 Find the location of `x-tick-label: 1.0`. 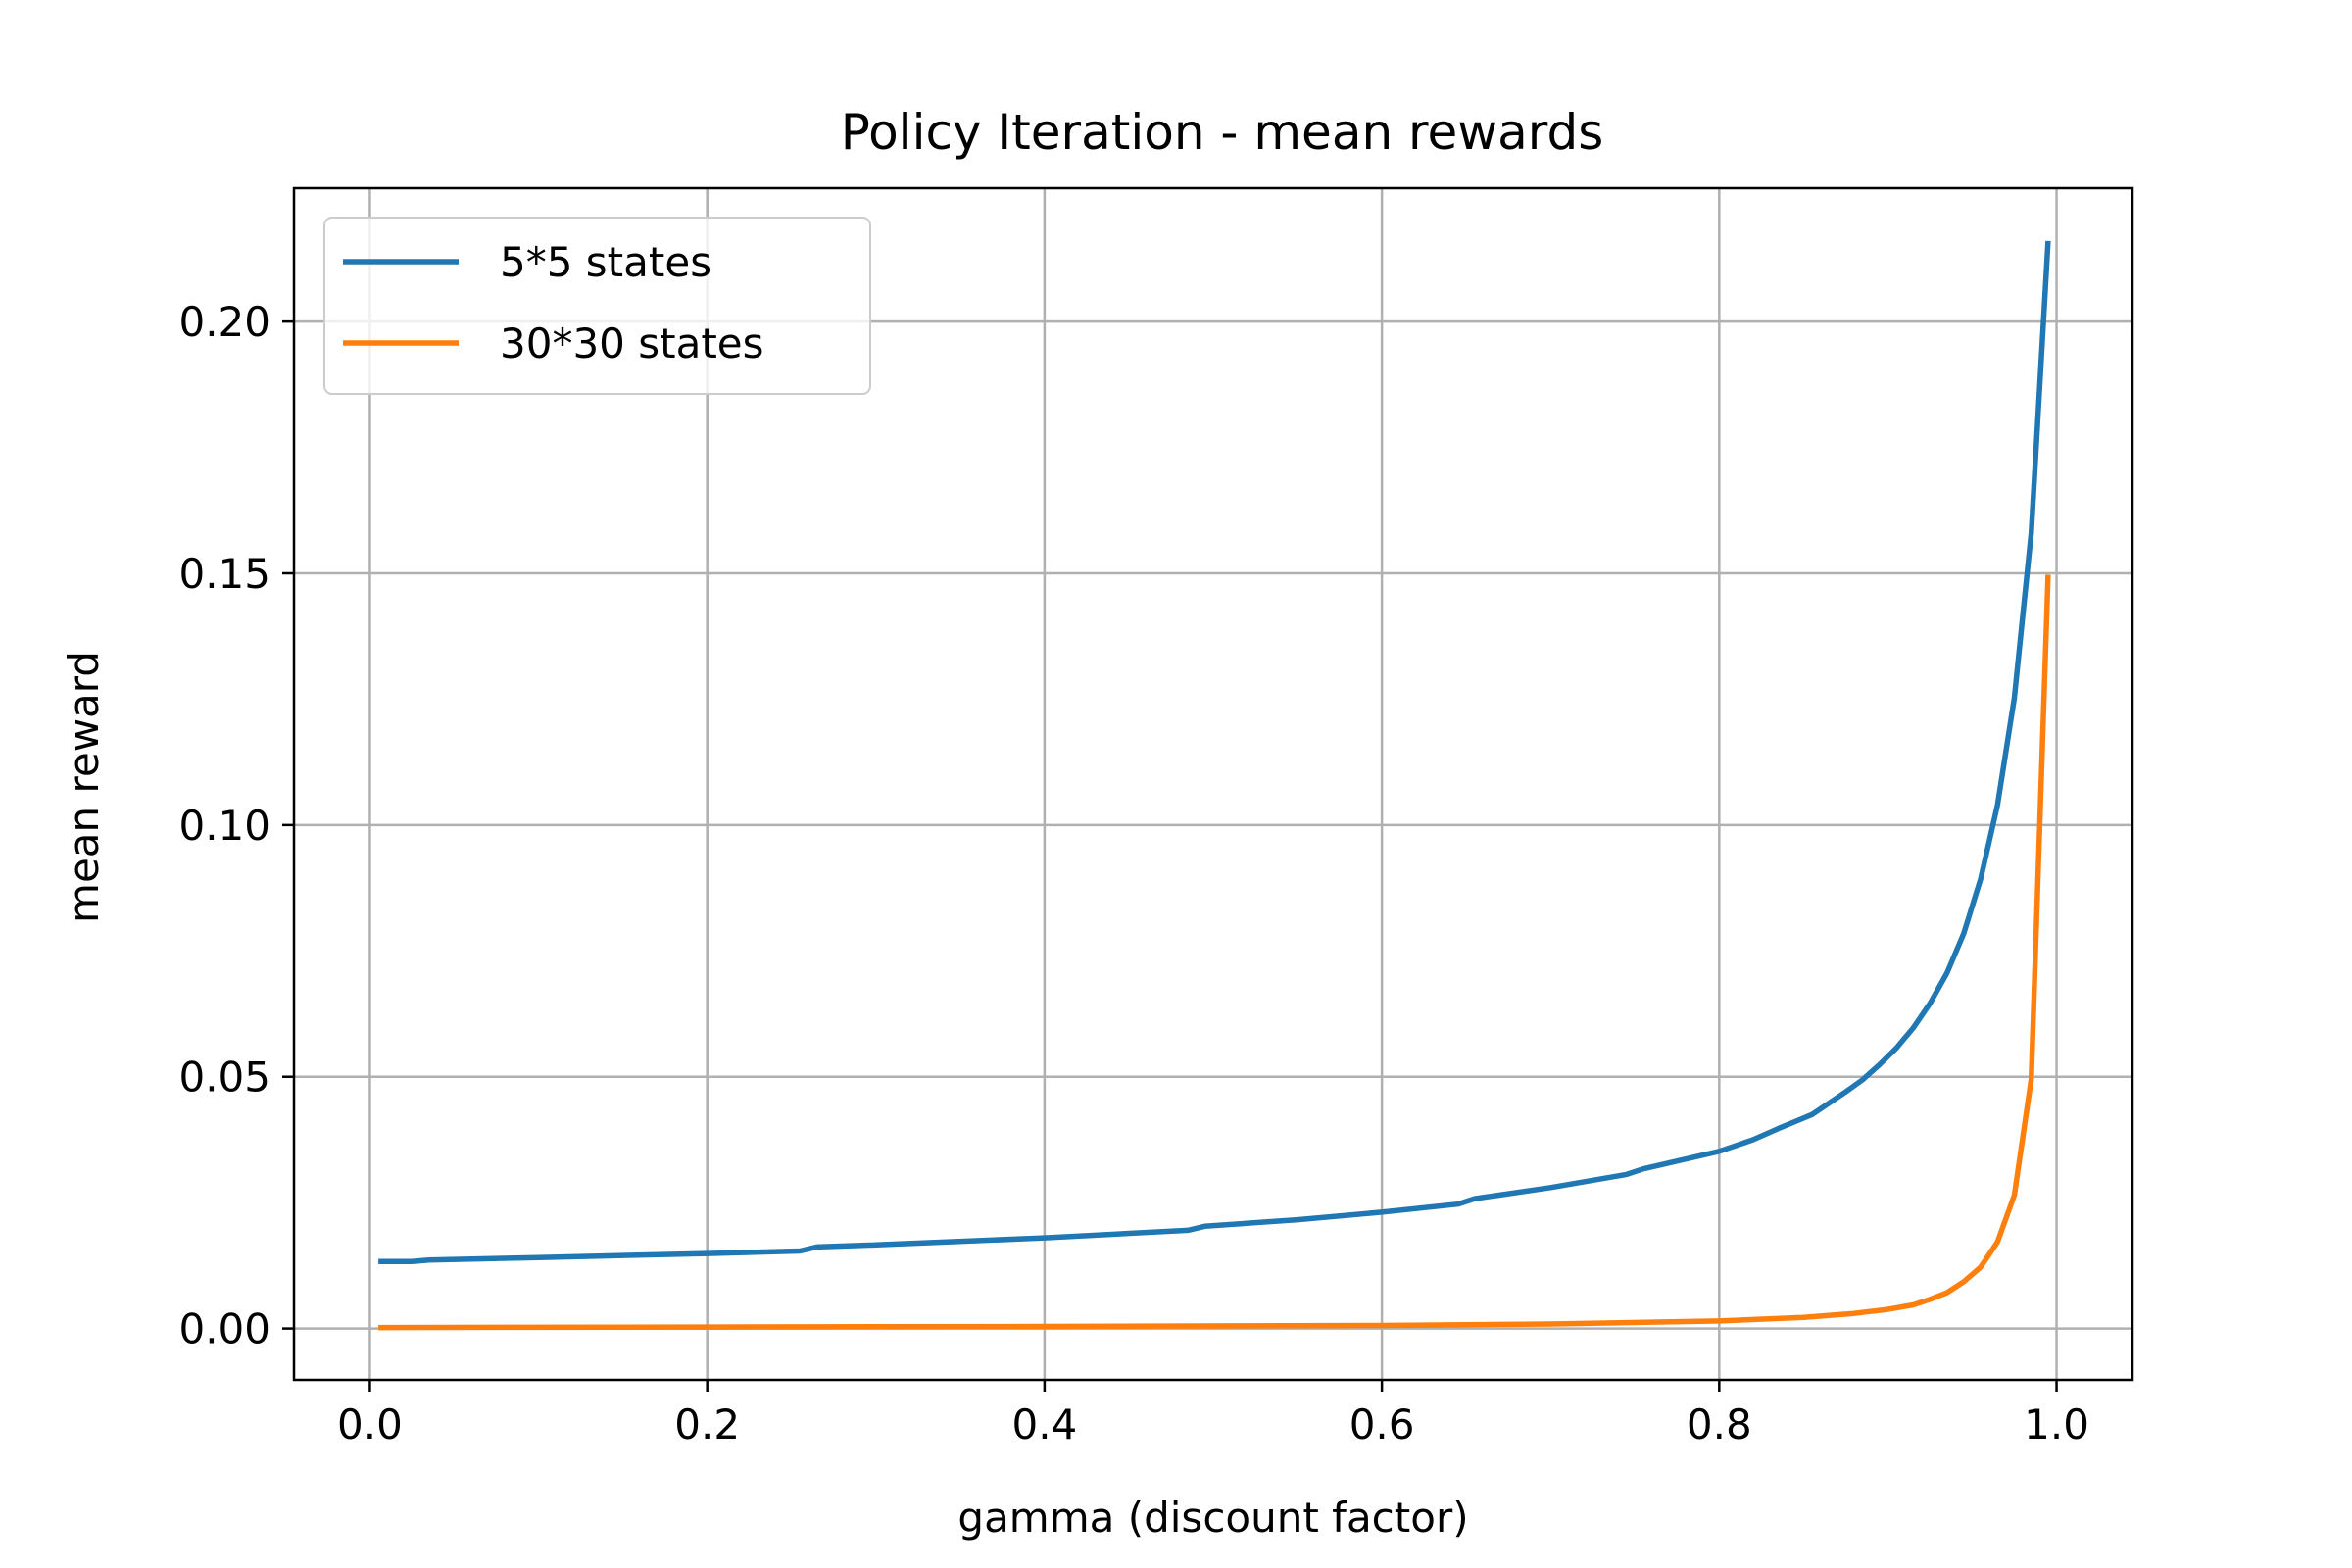

x-tick-label: 1.0 is located at coordinates (2056, 1424).